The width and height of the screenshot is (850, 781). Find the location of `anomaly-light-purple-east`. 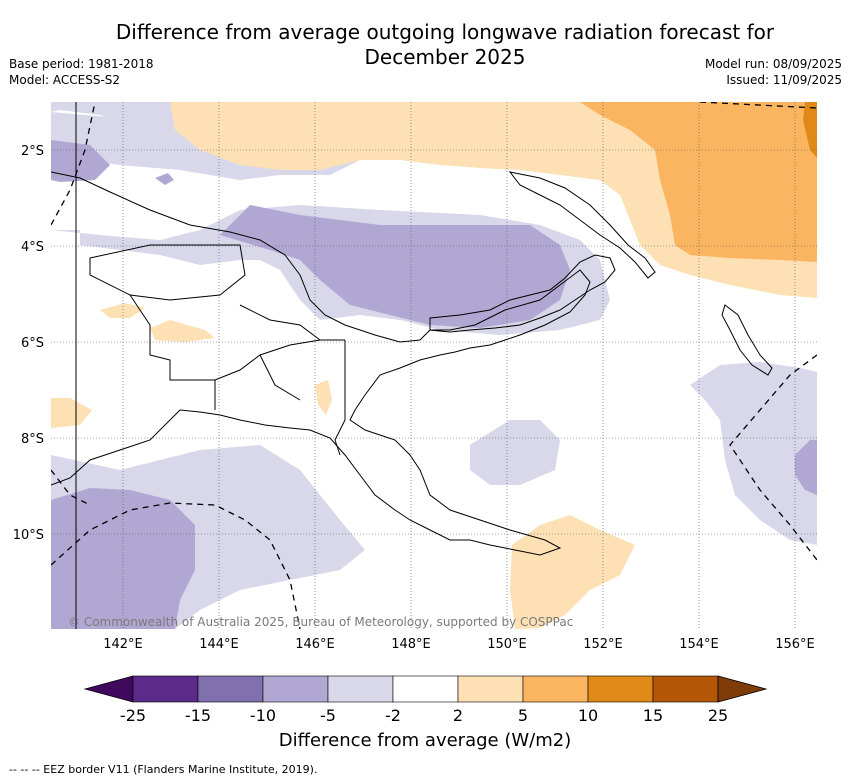

anomaly-light-purple-east is located at coordinates (753, 453).